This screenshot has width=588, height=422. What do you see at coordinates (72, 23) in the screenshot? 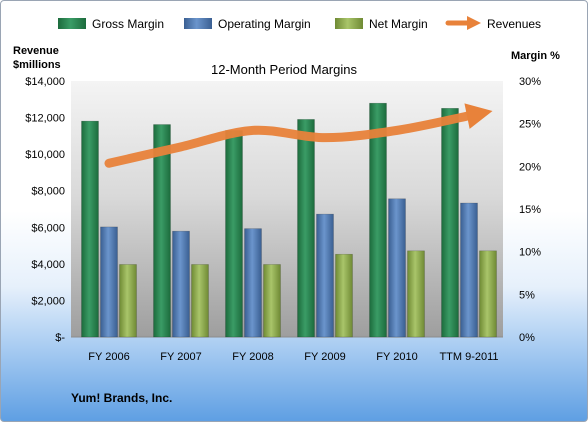
I see `legend-swatch-gross-margin` at bounding box center [72, 23].